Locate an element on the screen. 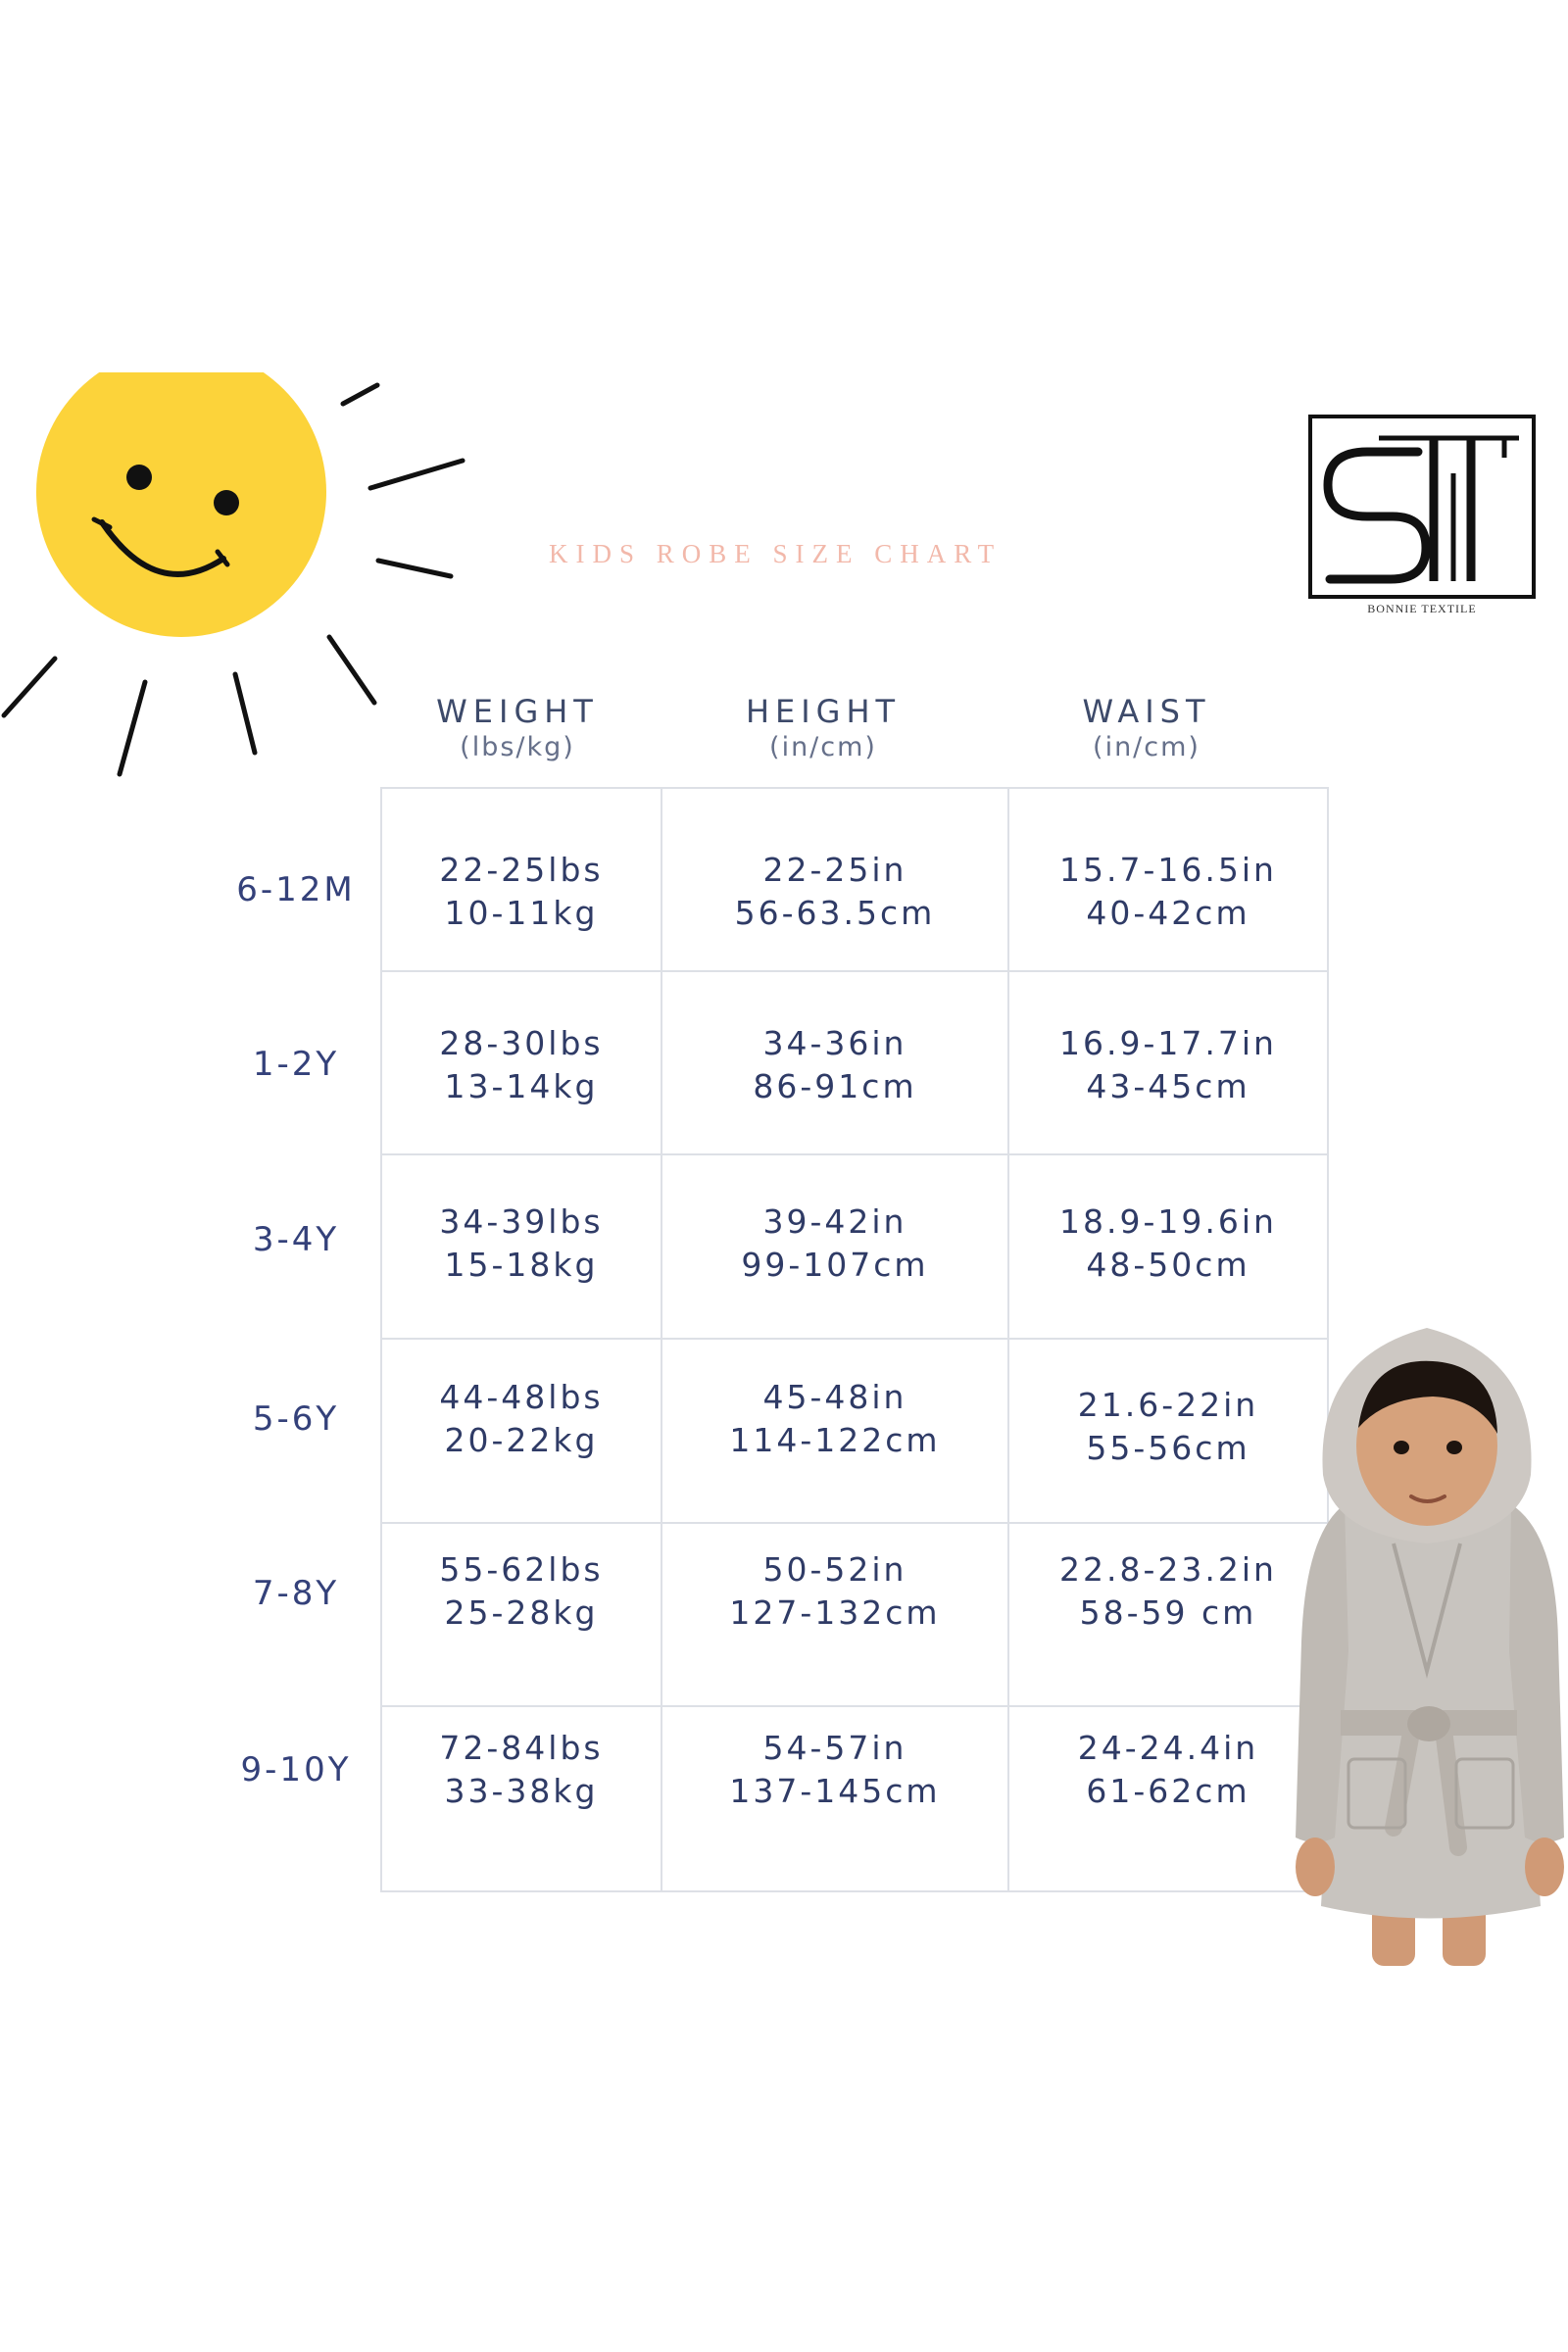 The image size is (1568, 2352). cell-line: 58-59 cm is located at coordinates (1168, 1612).